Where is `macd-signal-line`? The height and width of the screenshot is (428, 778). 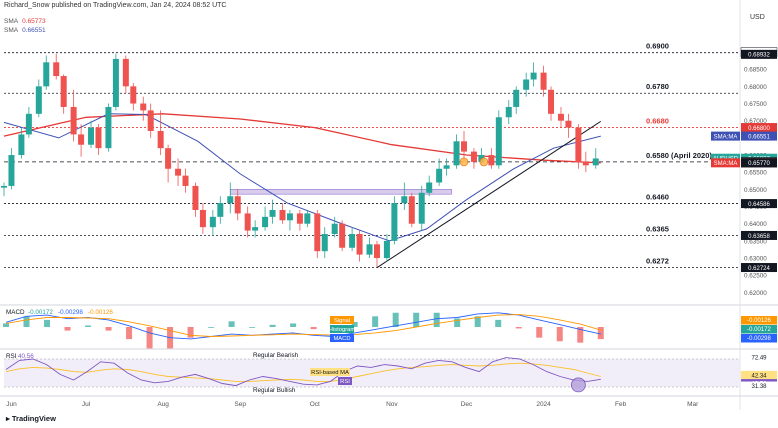
macd-signal-line is located at coordinates (303, 325).